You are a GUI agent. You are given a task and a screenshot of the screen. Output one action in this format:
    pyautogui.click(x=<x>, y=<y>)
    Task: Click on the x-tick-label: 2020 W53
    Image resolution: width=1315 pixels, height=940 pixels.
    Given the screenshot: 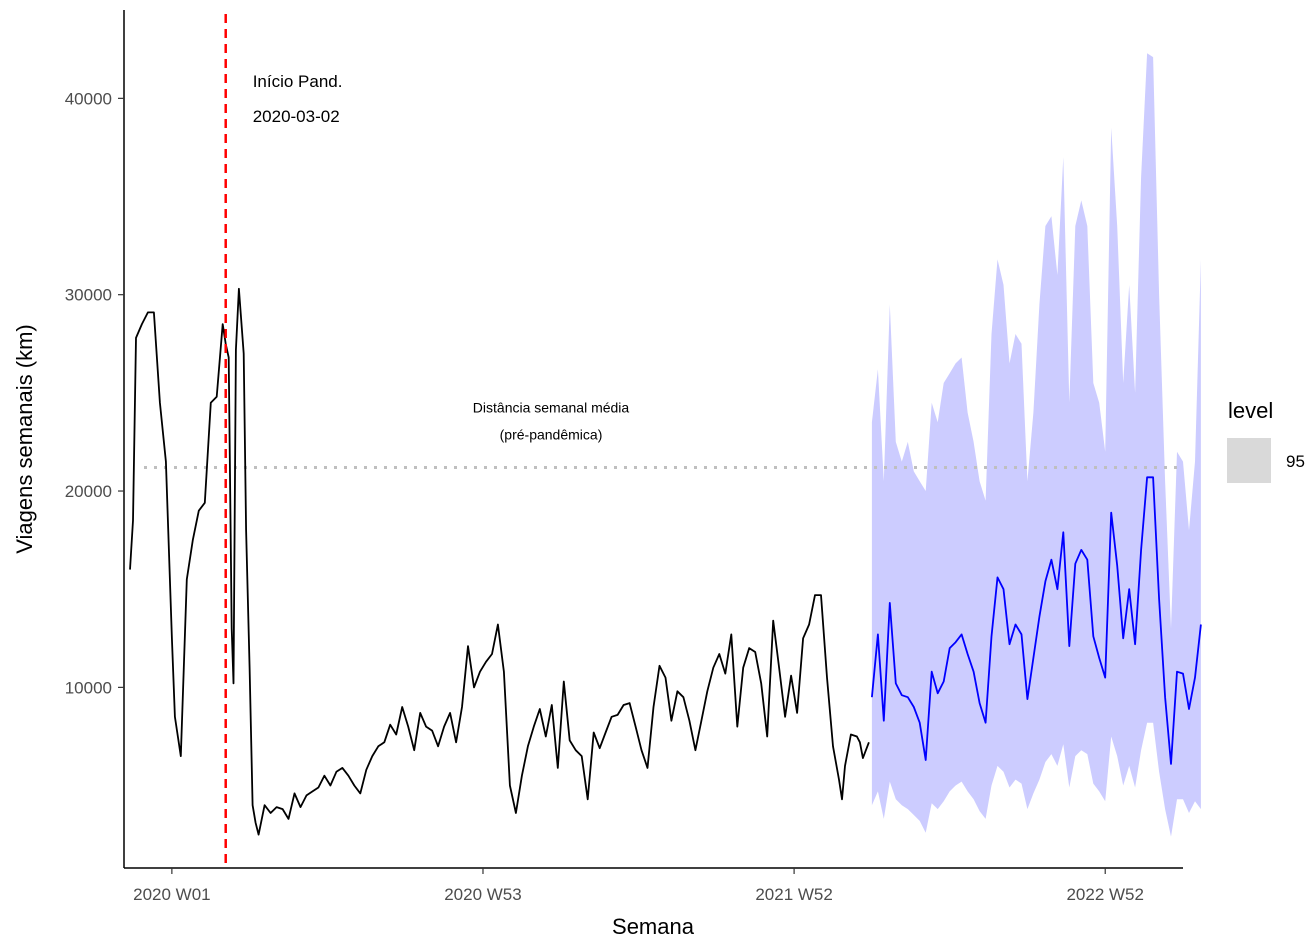 What is the action you would take?
    pyautogui.click(x=483, y=894)
    